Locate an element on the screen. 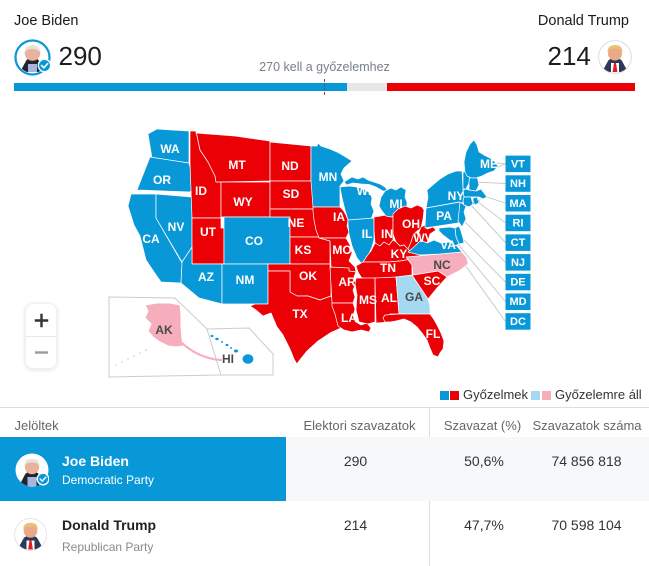 Image resolution: width=649 pixels, height=566 pixels. svg-text: MT is located at coordinates (237, 165).